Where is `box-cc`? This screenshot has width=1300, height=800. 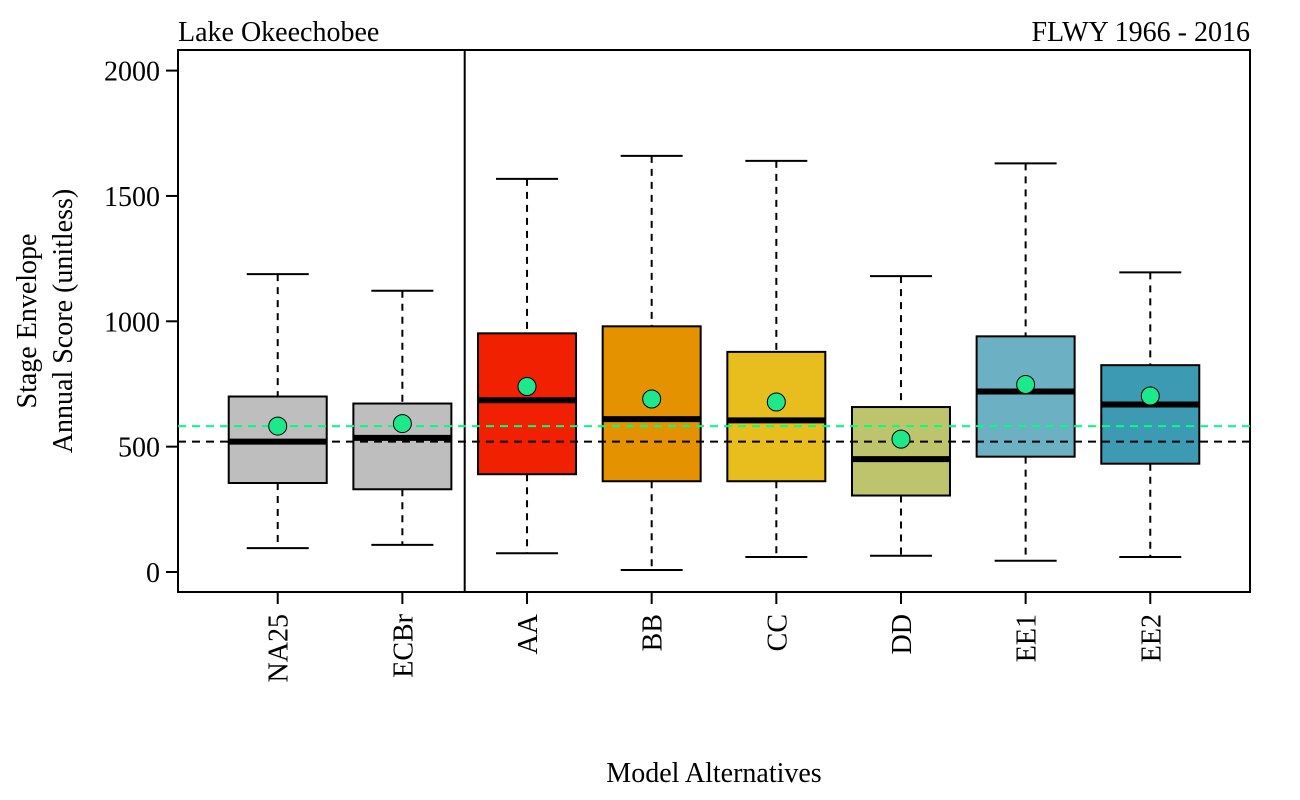 box-cc is located at coordinates (776, 416).